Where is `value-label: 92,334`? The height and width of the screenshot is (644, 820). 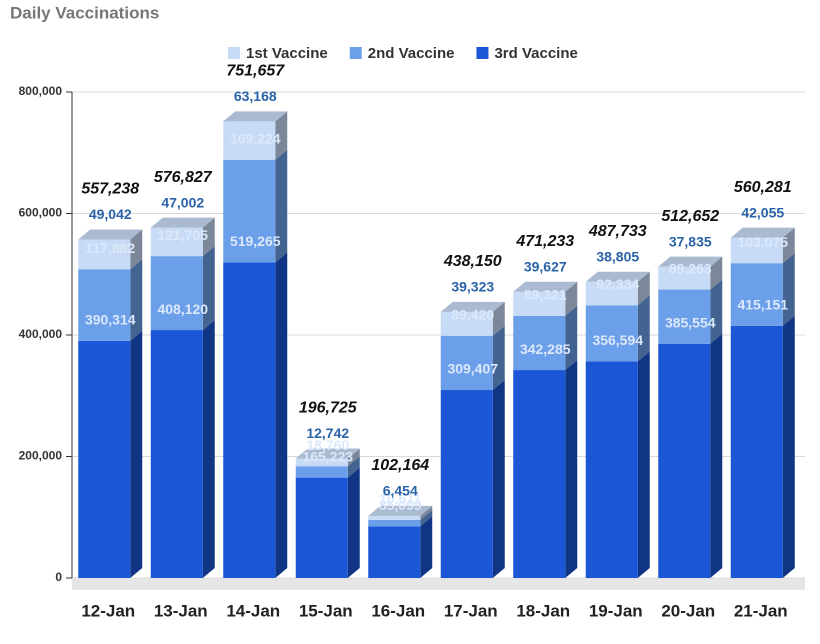
value-label: 92,334 is located at coordinates (617, 284).